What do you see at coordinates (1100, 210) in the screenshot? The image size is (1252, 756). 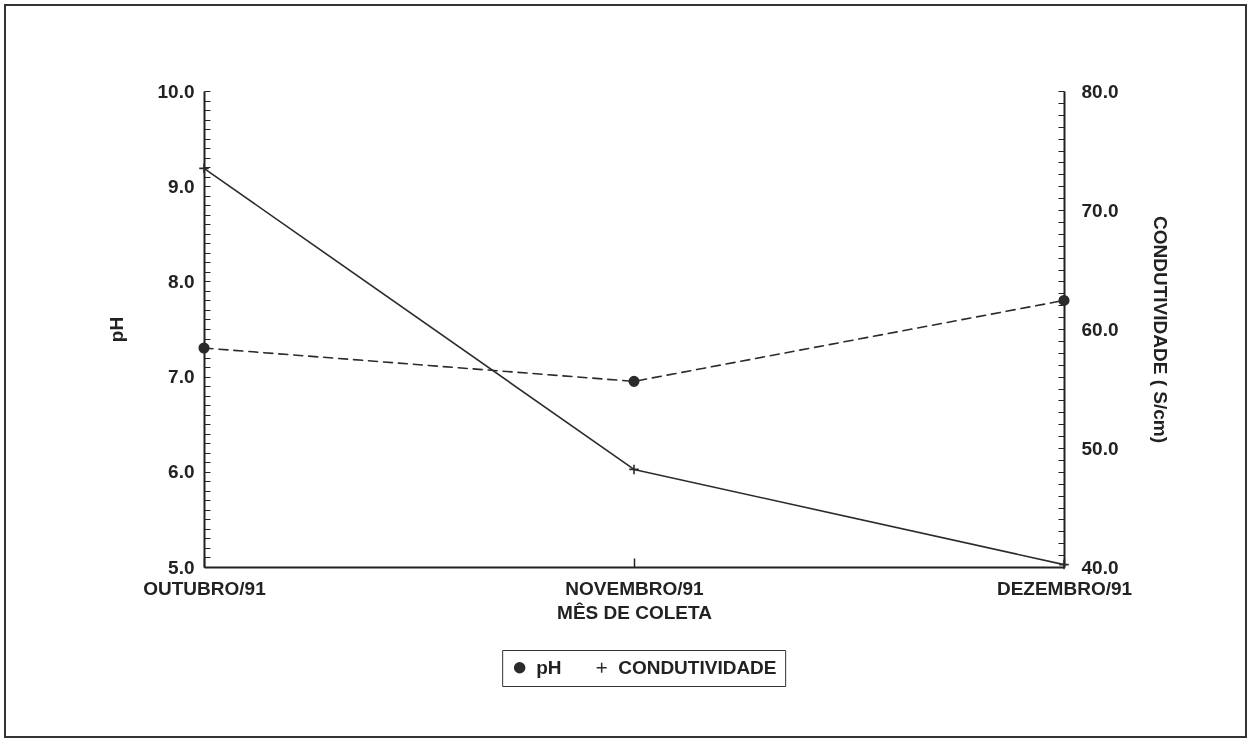 I see `y2-tick-label: 70.0` at bounding box center [1100, 210].